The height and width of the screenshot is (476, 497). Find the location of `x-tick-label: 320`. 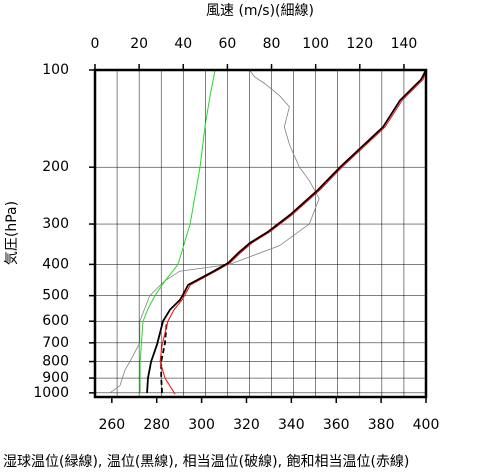

x-tick-label: 320 is located at coordinates (246, 425).